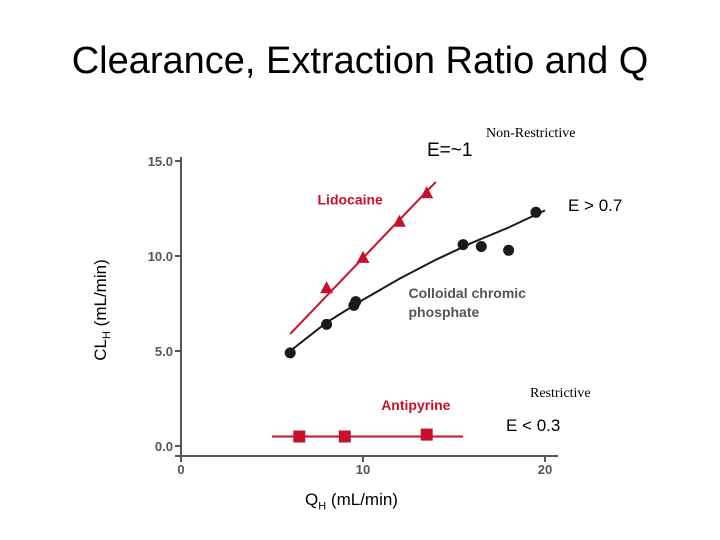 The height and width of the screenshot is (540, 720). Describe the element at coordinates (560, 393) in the screenshot. I see `restrictive-label: Restrictive` at that location.